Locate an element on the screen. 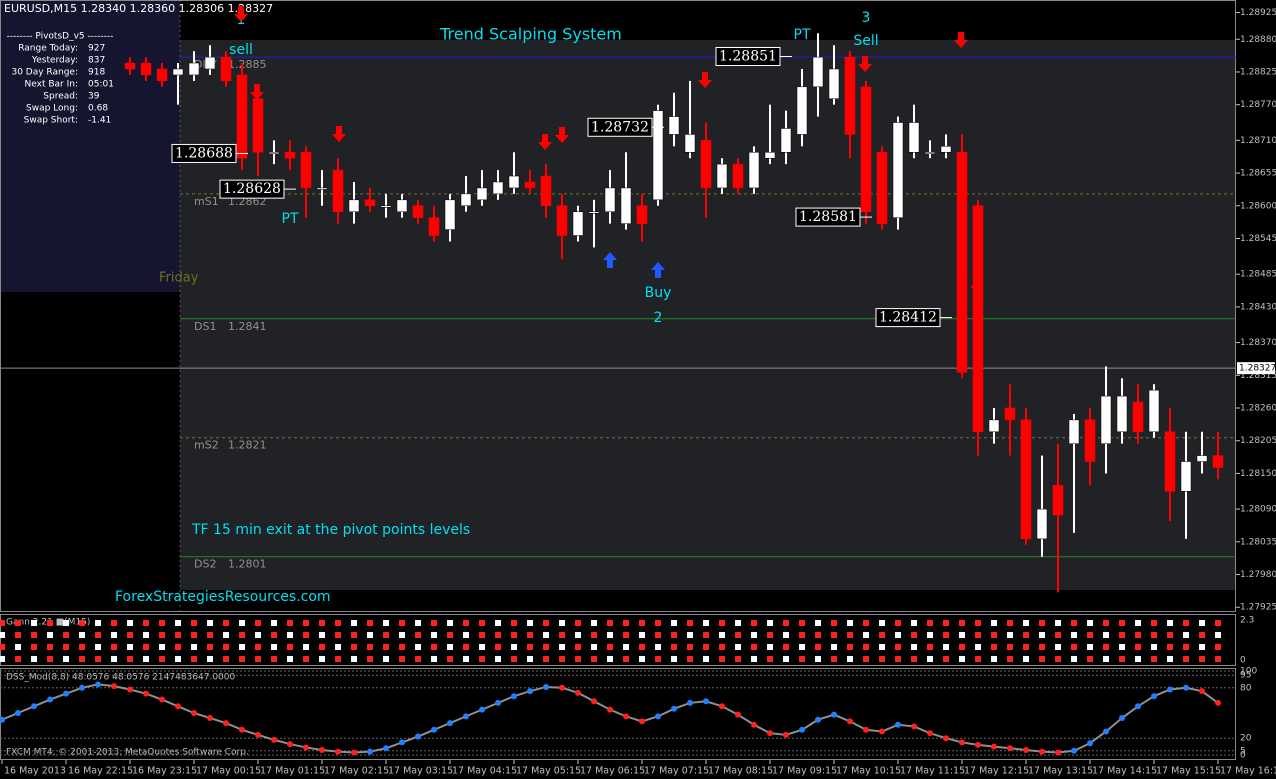  y-tick-label: 1.28150 is located at coordinates (1258, 474).